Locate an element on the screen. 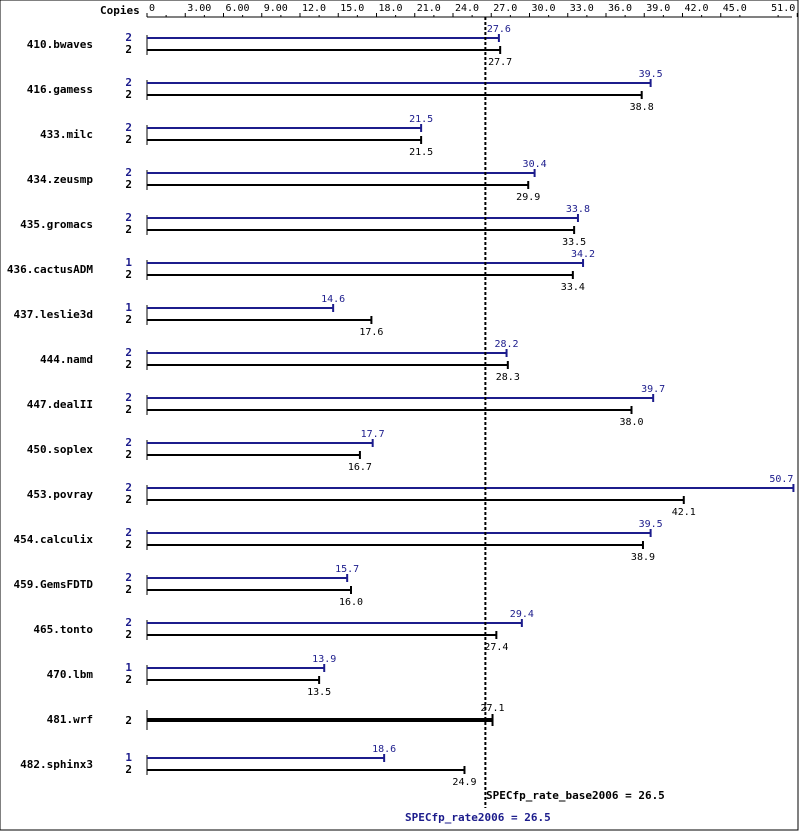  x-tick-label: 33.0 is located at coordinates (582, 8).